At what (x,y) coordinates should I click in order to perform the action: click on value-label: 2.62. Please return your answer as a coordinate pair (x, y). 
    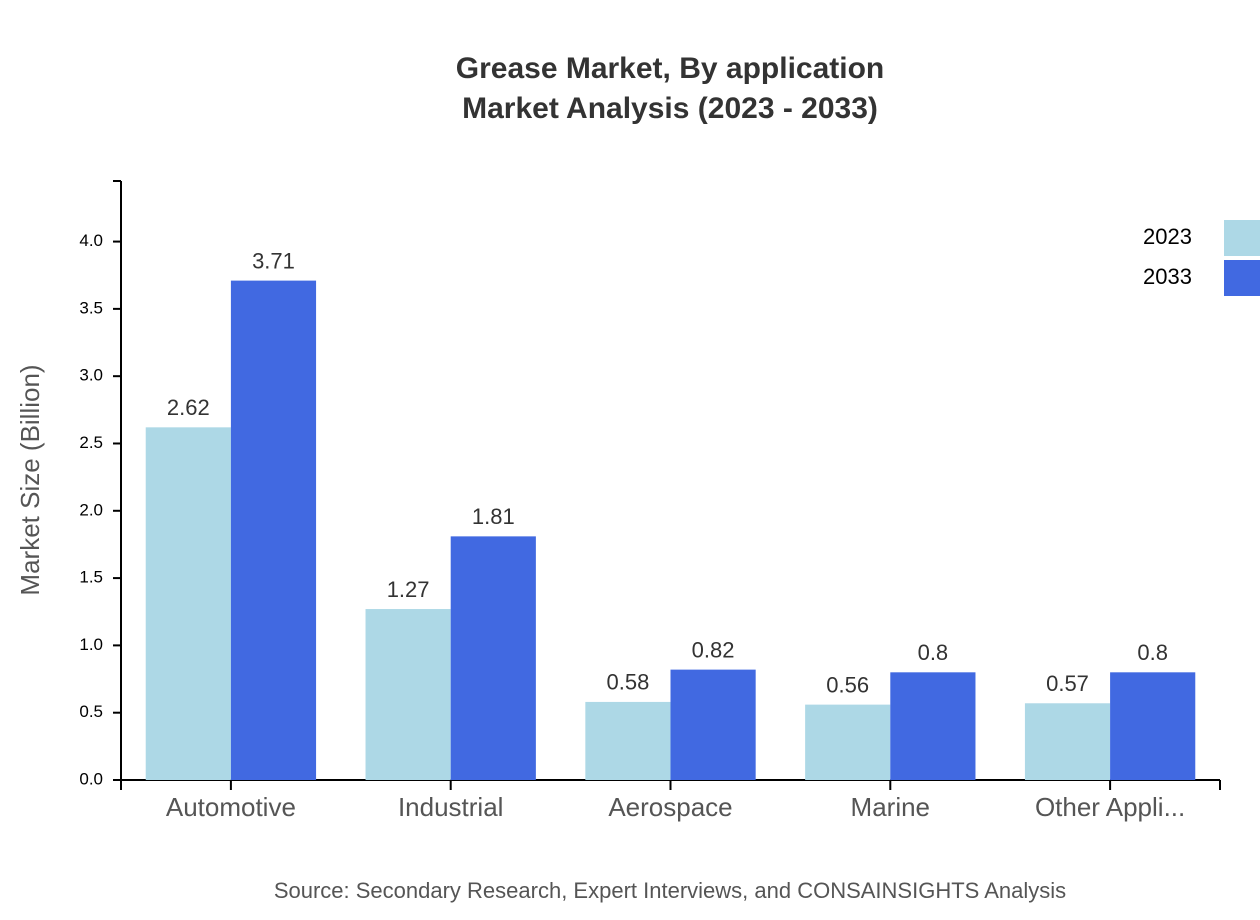
    Looking at the image, I should click on (188, 407).